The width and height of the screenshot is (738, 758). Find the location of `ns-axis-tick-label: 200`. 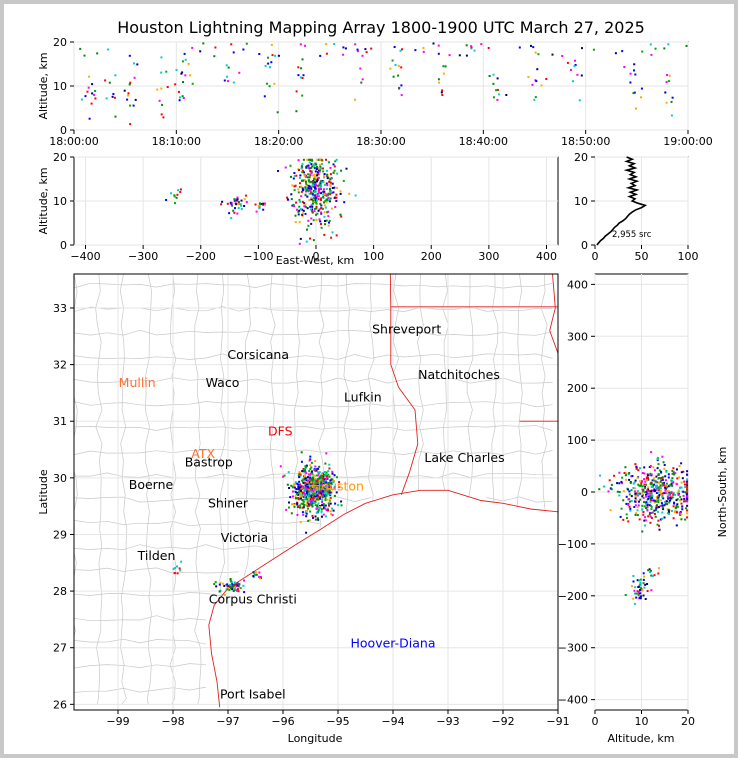

ns-axis-tick-label: 200 is located at coordinates (577, 388).